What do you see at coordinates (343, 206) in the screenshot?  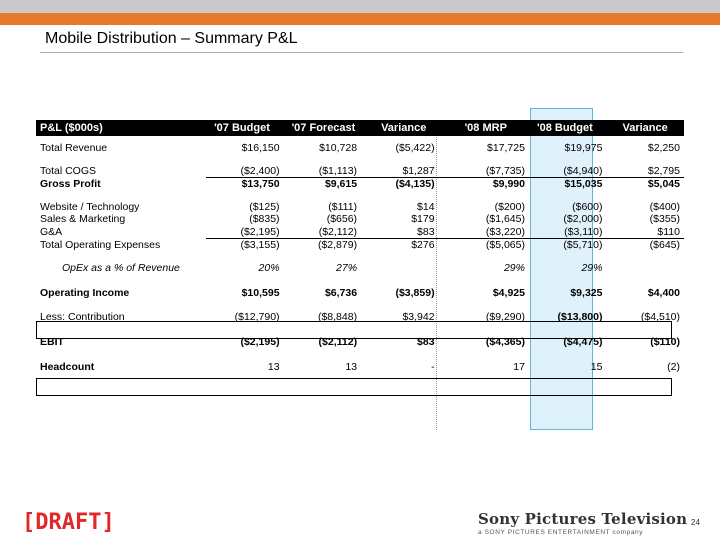 I see `cell: ($111)` at bounding box center [343, 206].